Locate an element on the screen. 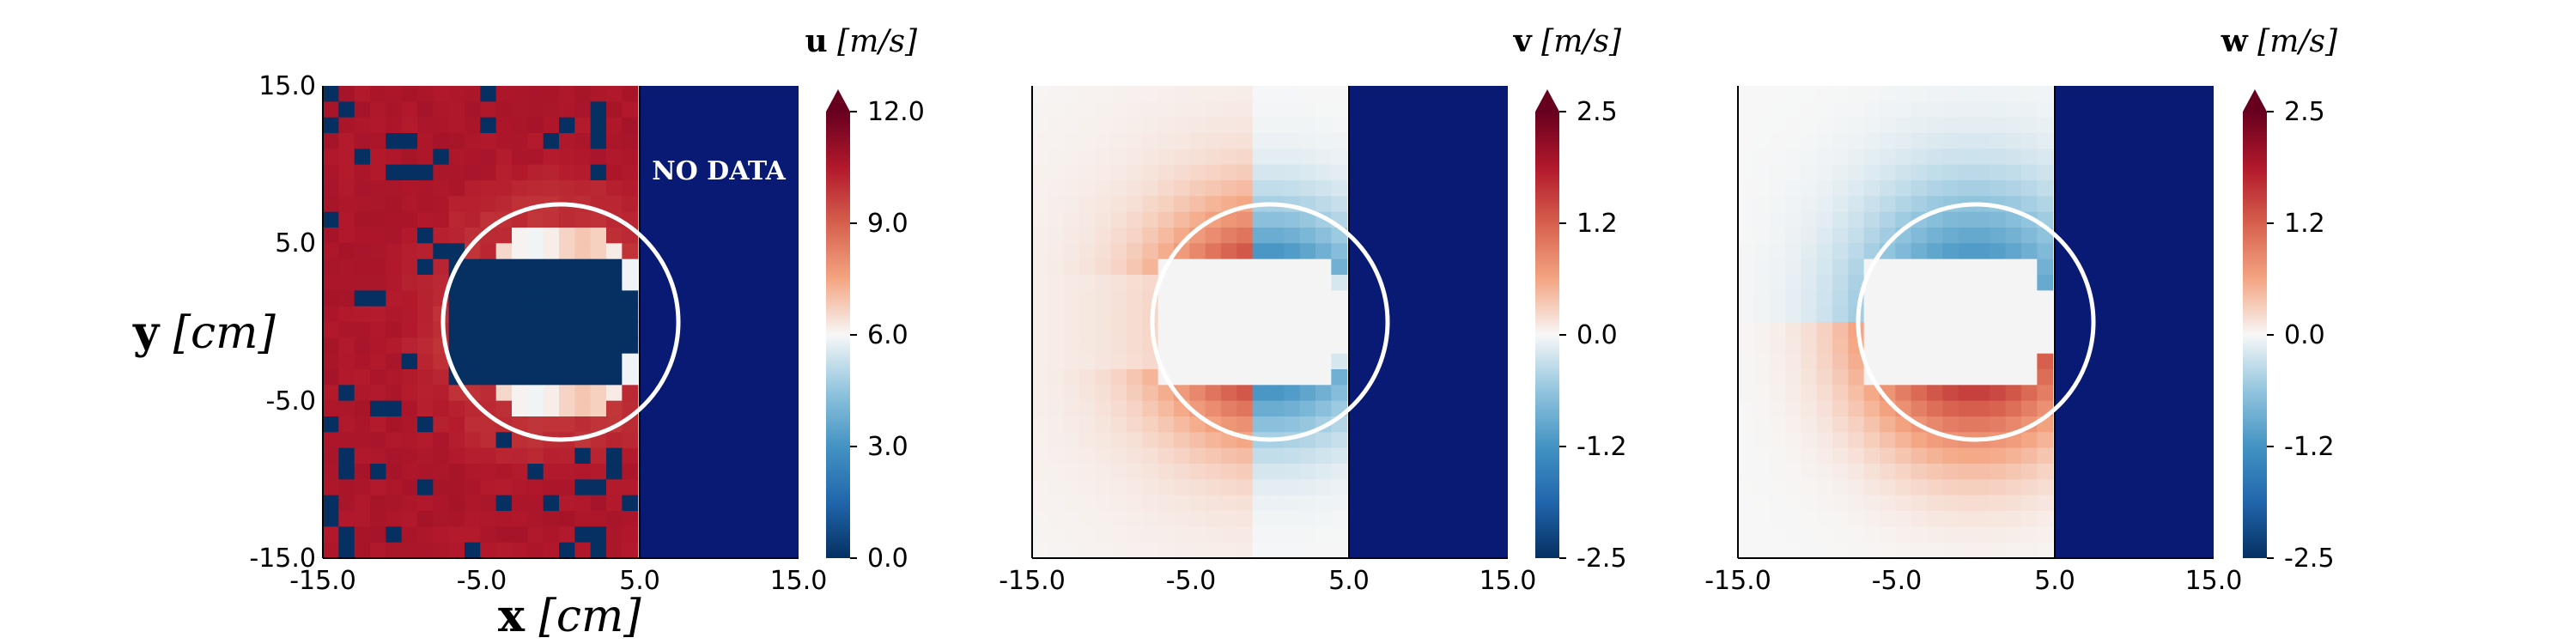 This screenshot has width=2576, height=644. cylinder-circle-u is located at coordinates (561, 322).